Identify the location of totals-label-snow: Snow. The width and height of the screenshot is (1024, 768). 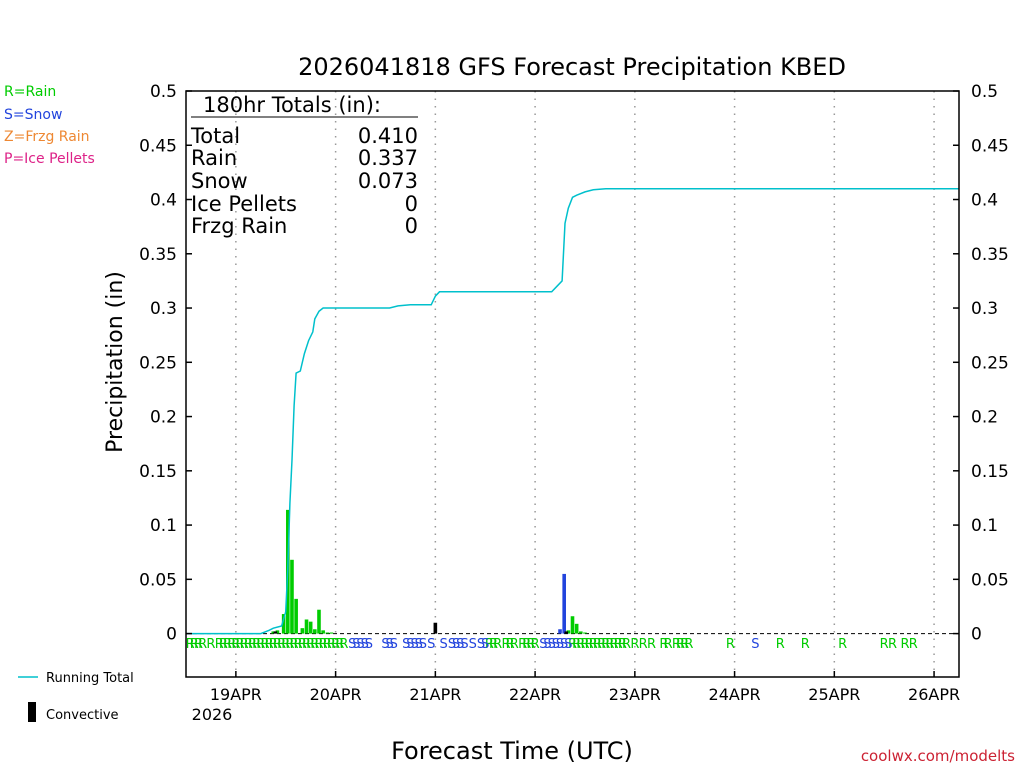
(219, 181).